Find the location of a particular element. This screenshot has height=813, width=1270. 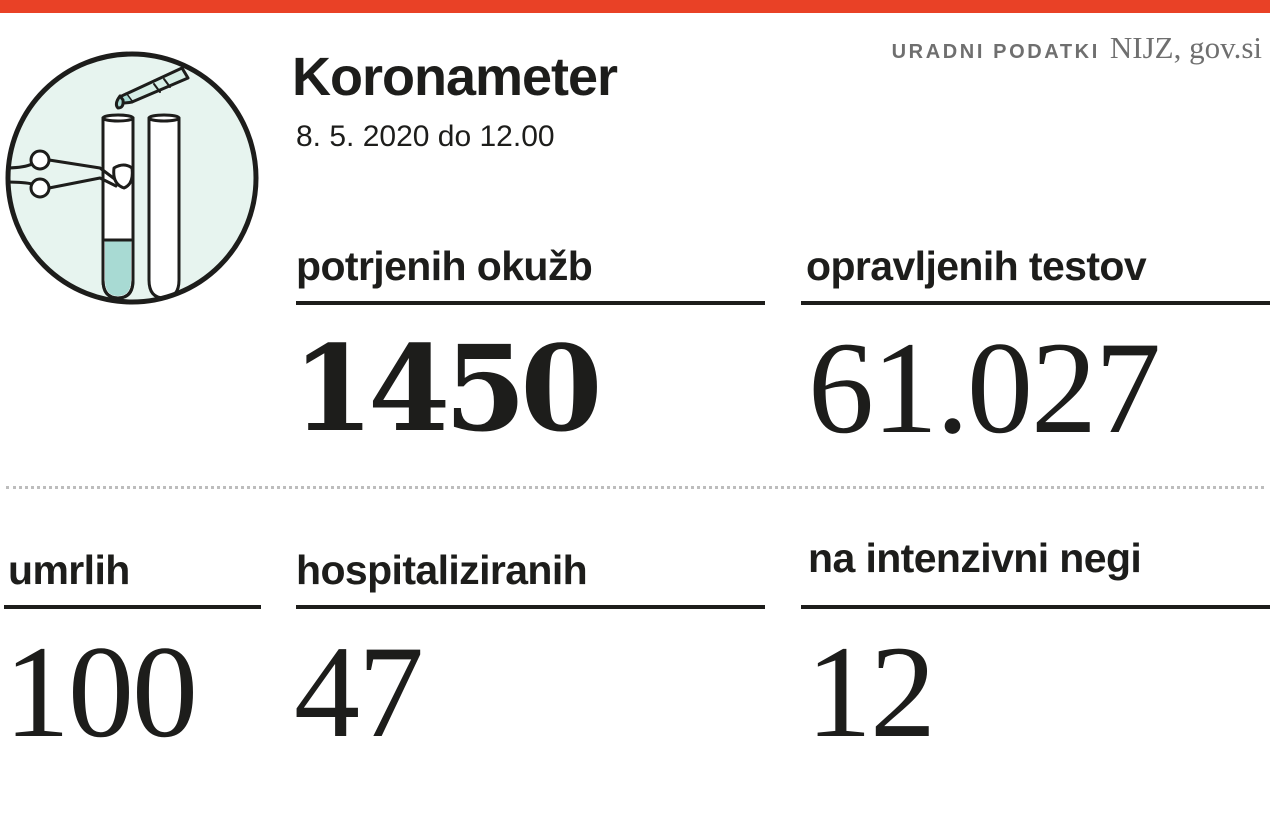

icu-label: na intenzivni negi is located at coordinates (975, 558).